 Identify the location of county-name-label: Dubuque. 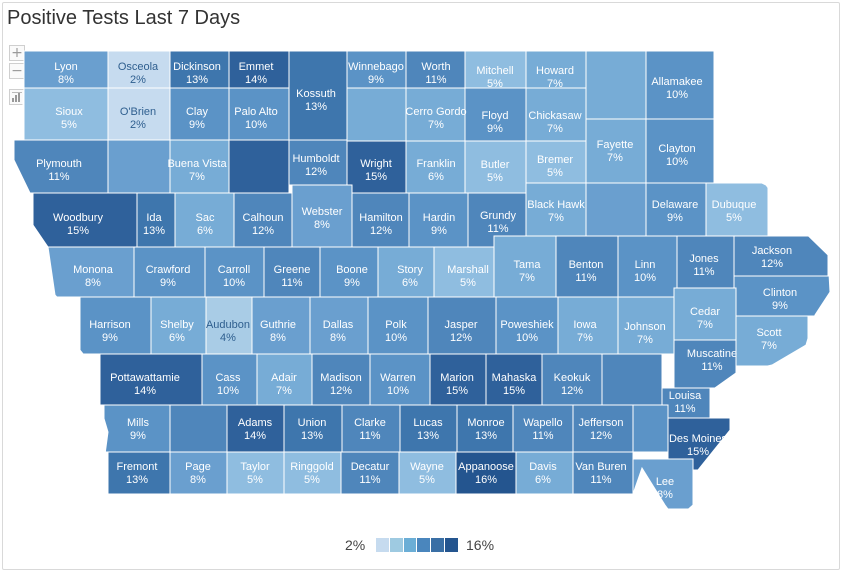
(734, 205).